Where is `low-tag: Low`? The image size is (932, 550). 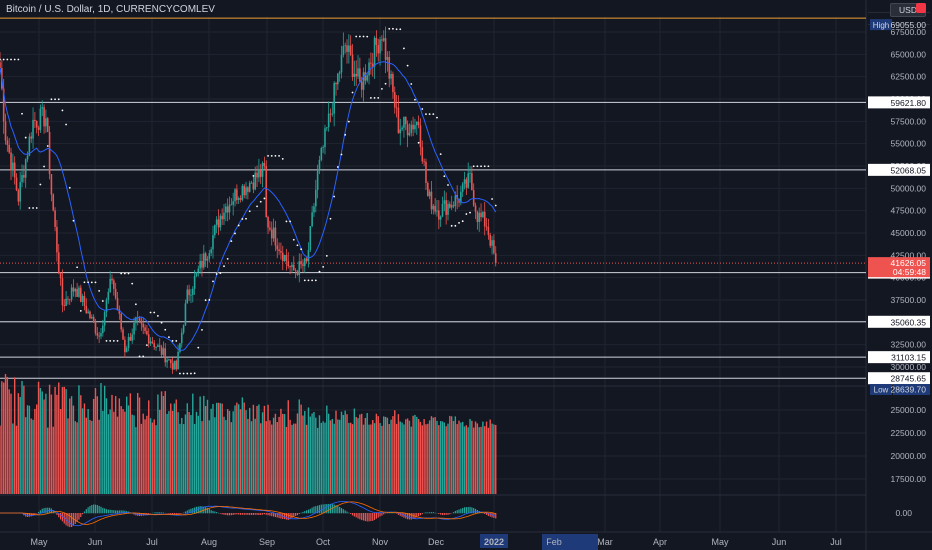
low-tag: Low is located at coordinates (881, 390).